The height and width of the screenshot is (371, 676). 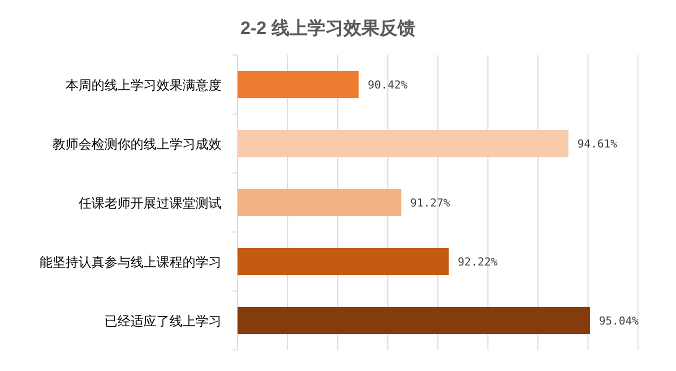 What do you see at coordinates (137, 144) in the screenshot?
I see `y-tick-label: 教师会检测你的线上学习成效` at bounding box center [137, 144].